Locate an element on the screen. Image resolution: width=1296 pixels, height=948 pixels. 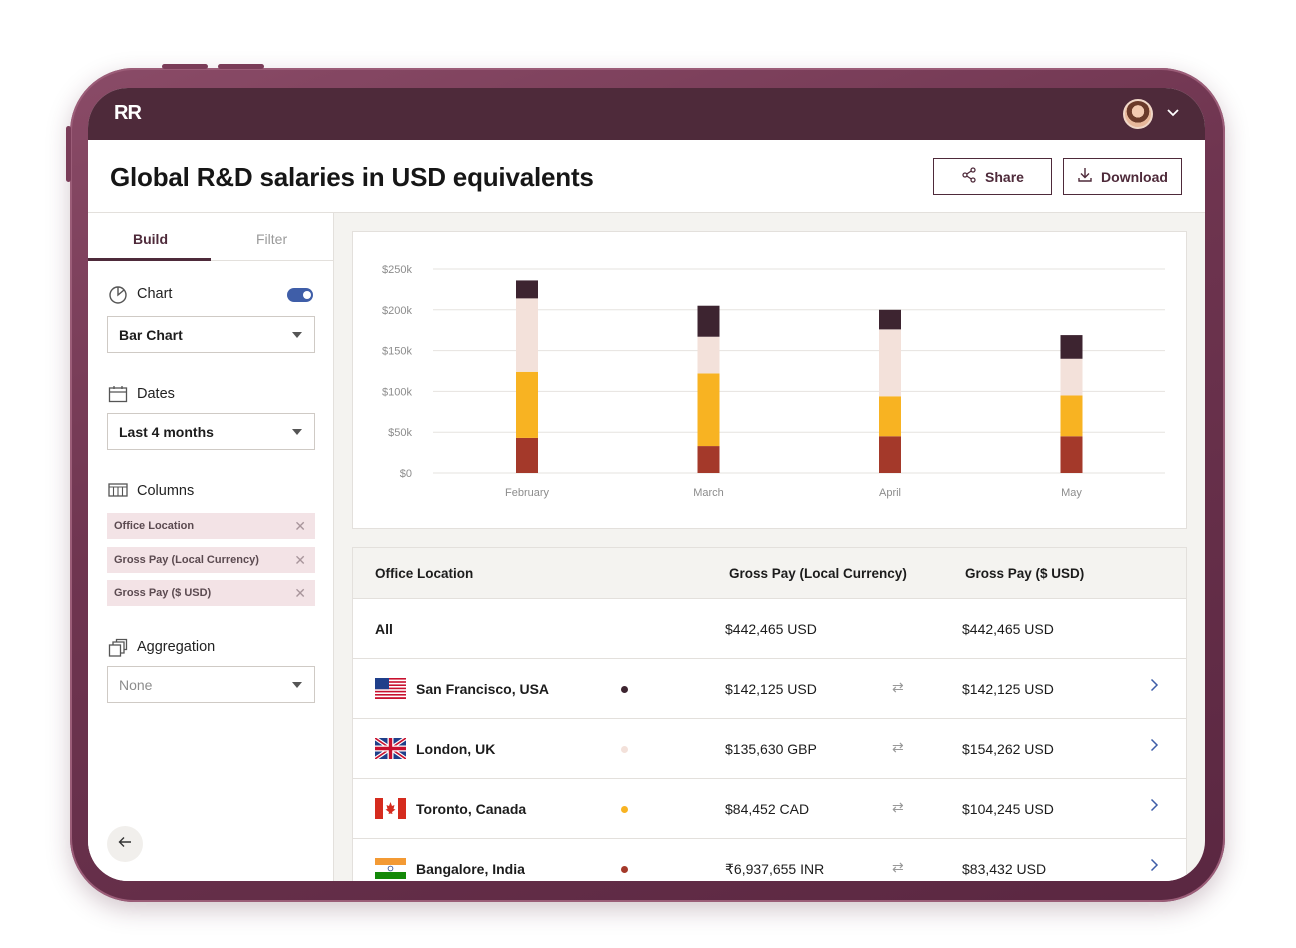
row-local-pay: $84,452 CAD is located at coordinates (767, 809).